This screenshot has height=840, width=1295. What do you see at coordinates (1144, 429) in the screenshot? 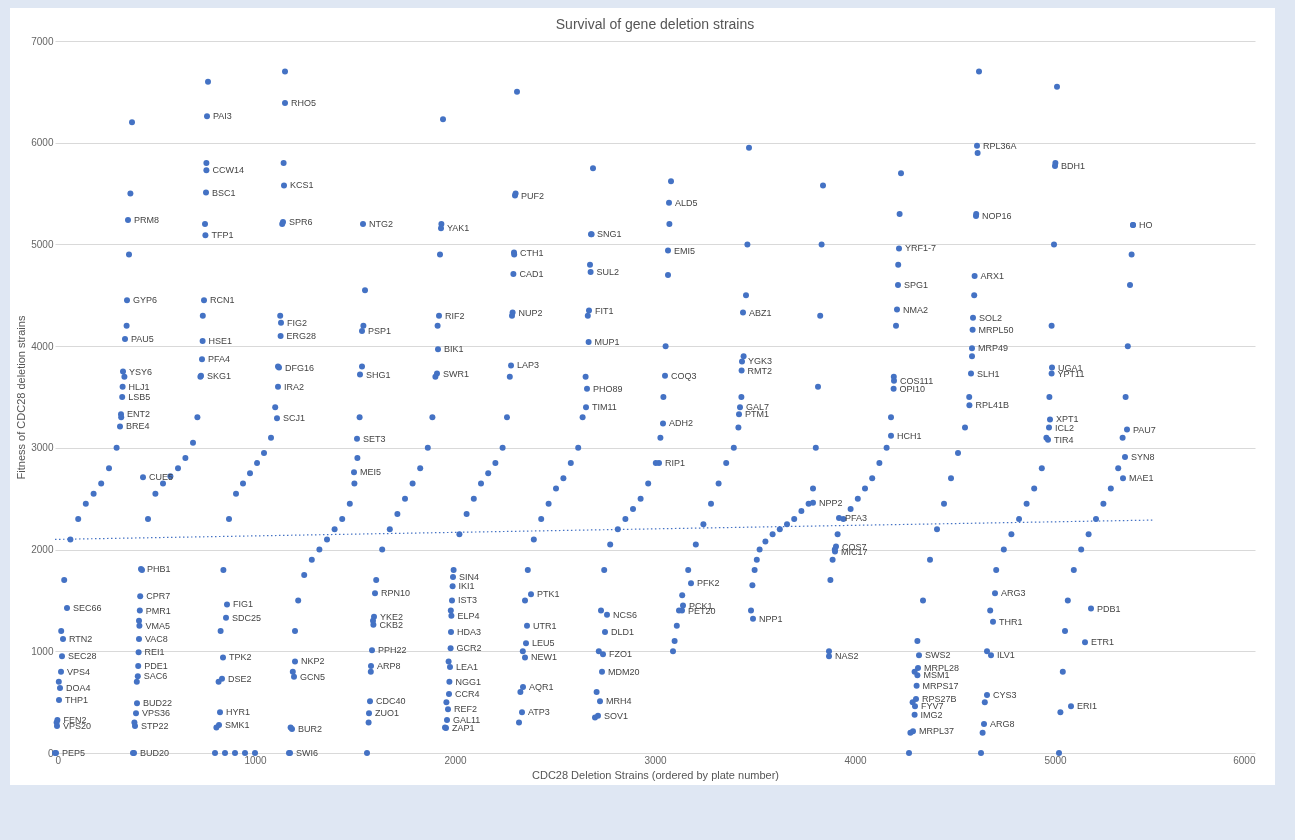
I see `annotation: PAU7` at bounding box center [1144, 429].